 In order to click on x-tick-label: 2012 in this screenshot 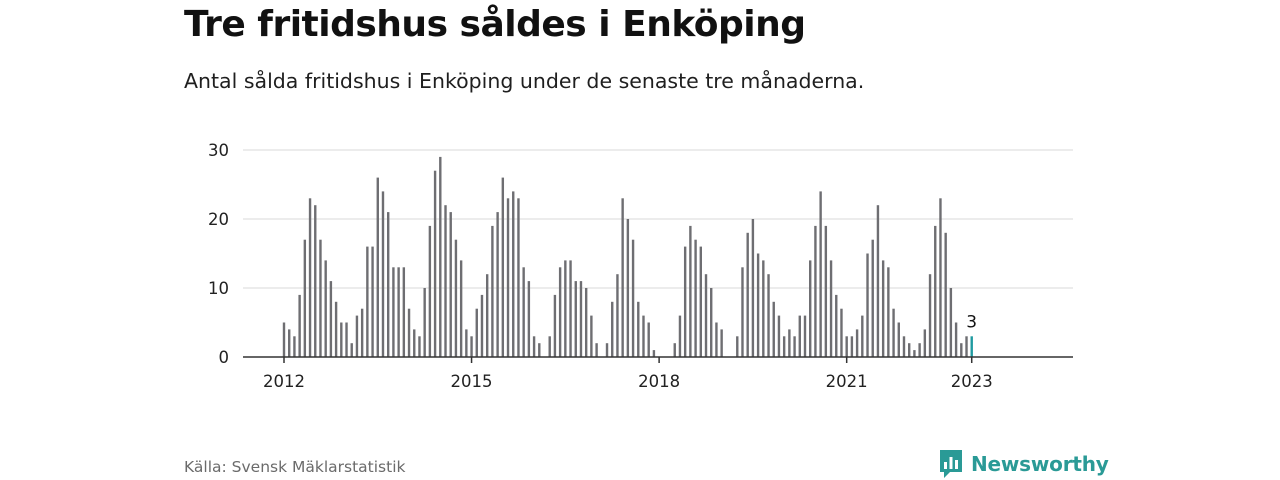, I will do `click(284, 381)`.